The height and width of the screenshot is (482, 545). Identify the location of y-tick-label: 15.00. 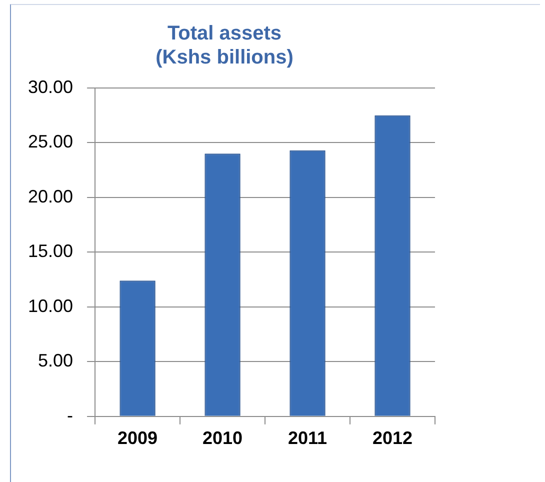
(51, 251).